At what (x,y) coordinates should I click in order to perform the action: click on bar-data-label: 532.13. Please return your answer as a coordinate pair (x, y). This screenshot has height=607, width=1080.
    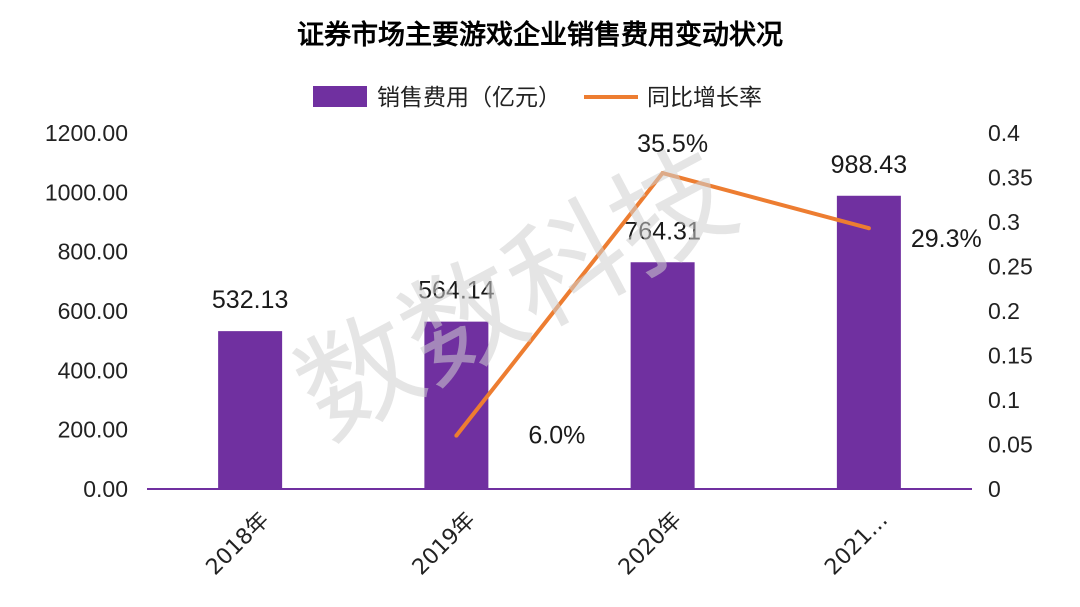
    Looking at the image, I should click on (250, 300).